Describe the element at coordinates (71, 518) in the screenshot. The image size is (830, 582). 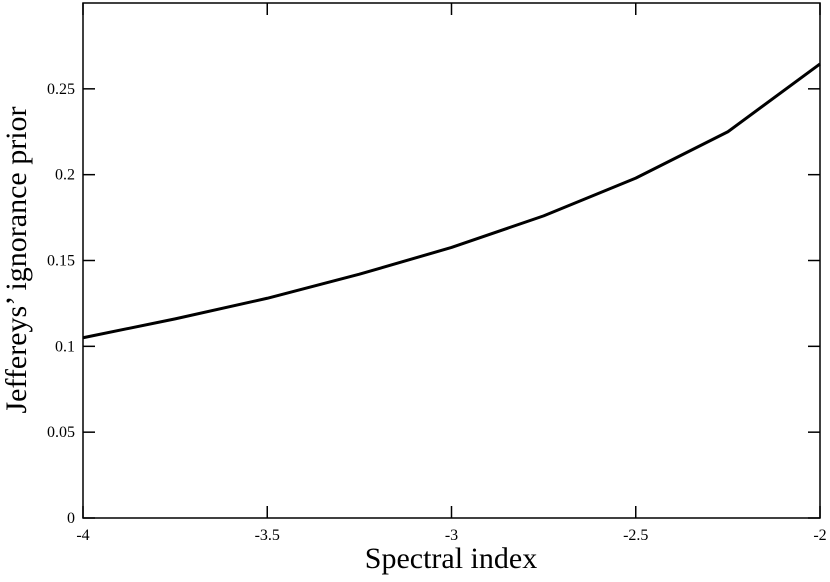
I see `y-tick-label: 0` at that location.